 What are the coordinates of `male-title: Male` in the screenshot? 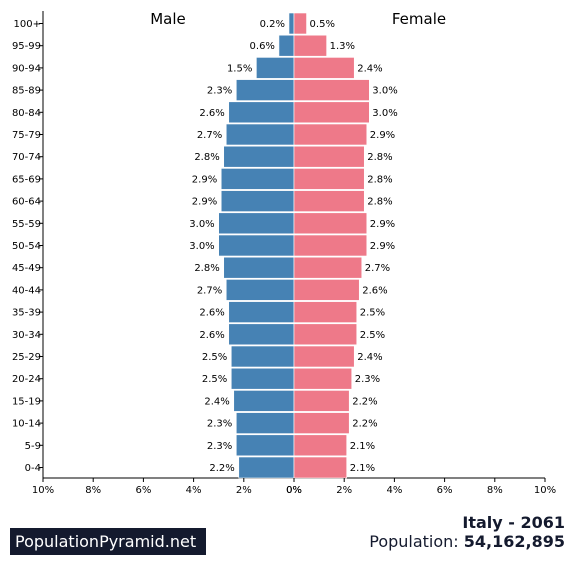 It's located at (168, 19).